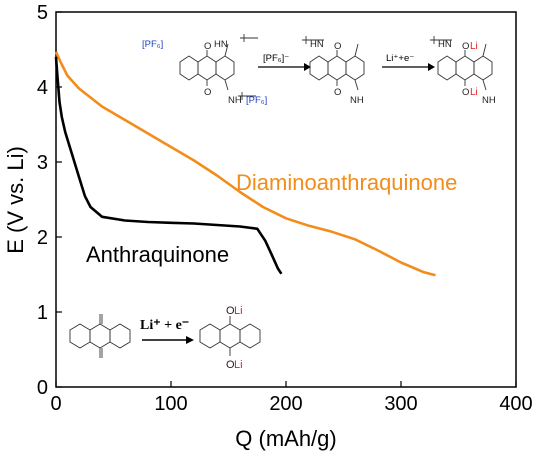  I want to click on anthraquinone-scheme: Li⁺ + e⁻ O Li O Li, so click(165, 338).